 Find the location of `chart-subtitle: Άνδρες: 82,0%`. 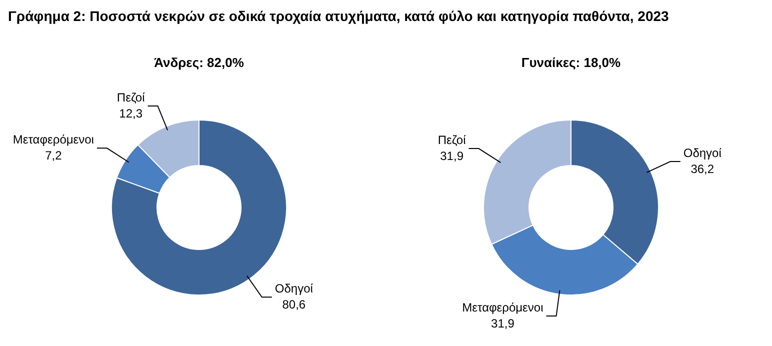

chart-subtitle: Άνδρες: 82,0% is located at coordinates (199, 63).